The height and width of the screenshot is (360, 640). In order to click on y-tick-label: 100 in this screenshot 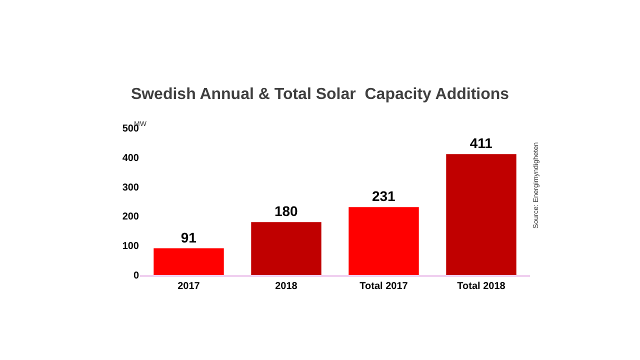, I will do `click(131, 246)`.